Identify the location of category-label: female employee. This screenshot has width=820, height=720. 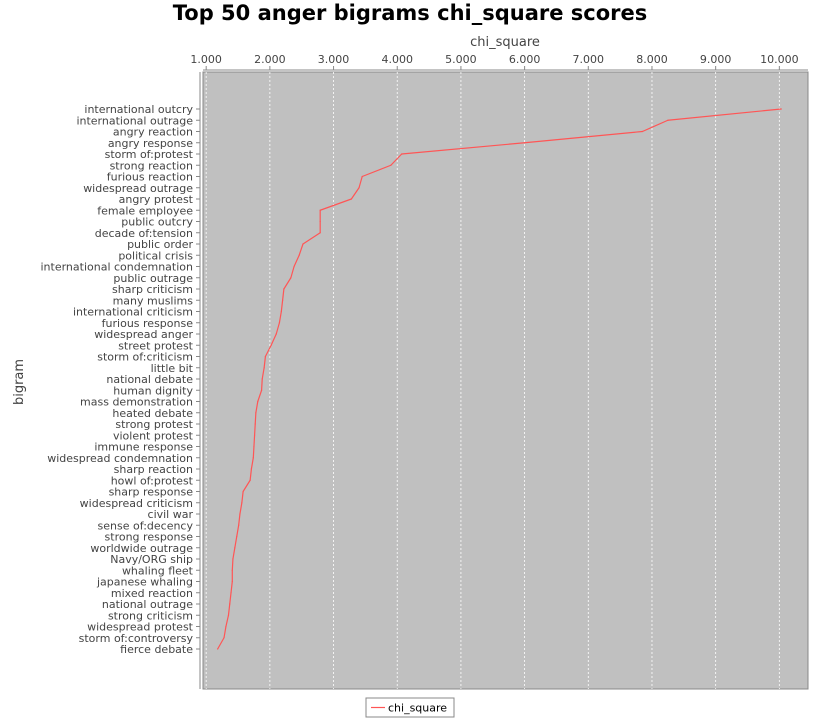
(145, 210).